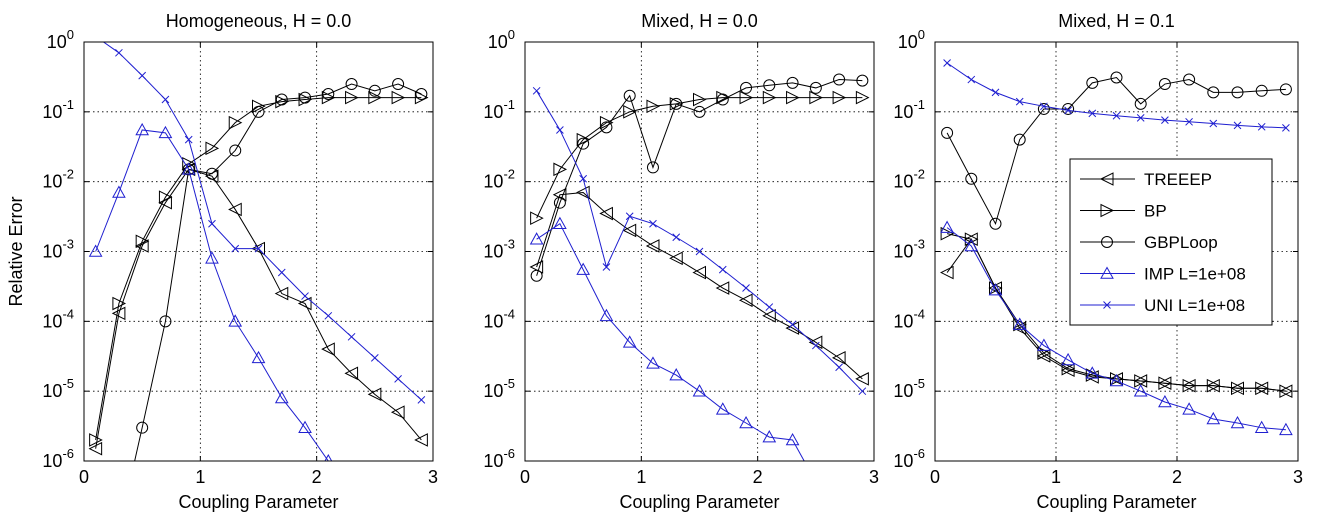 The image size is (1320, 526). Describe the element at coordinates (1195, 274) in the screenshot. I see `legend-label: IMP L=1e+08` at that location.